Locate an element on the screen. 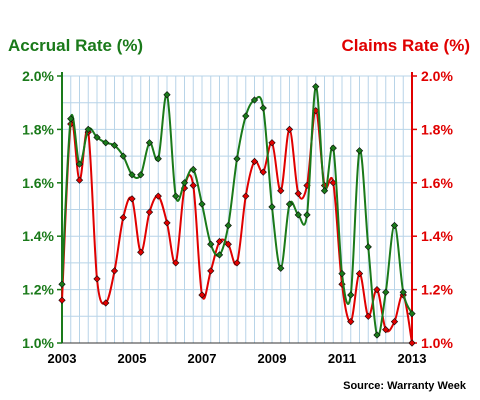 This screenshot has width=480, height=400. x-tick-label: 2005 is located at coordinates (132, 358).